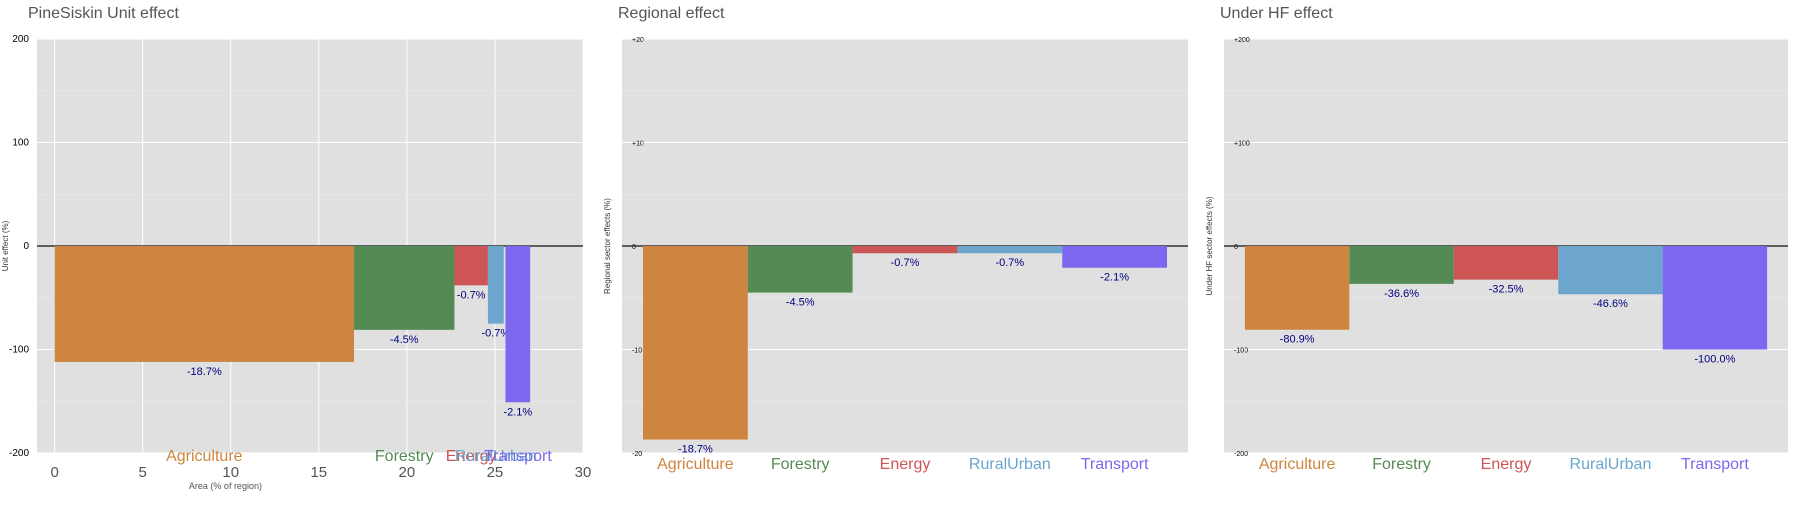 Image resolution: width=1800 pixels, height=505 pixels. What do you see at coordinates (638, 40) in the screenshot?
I see `y-tick-label: +20` at bounding box center [638, 40].